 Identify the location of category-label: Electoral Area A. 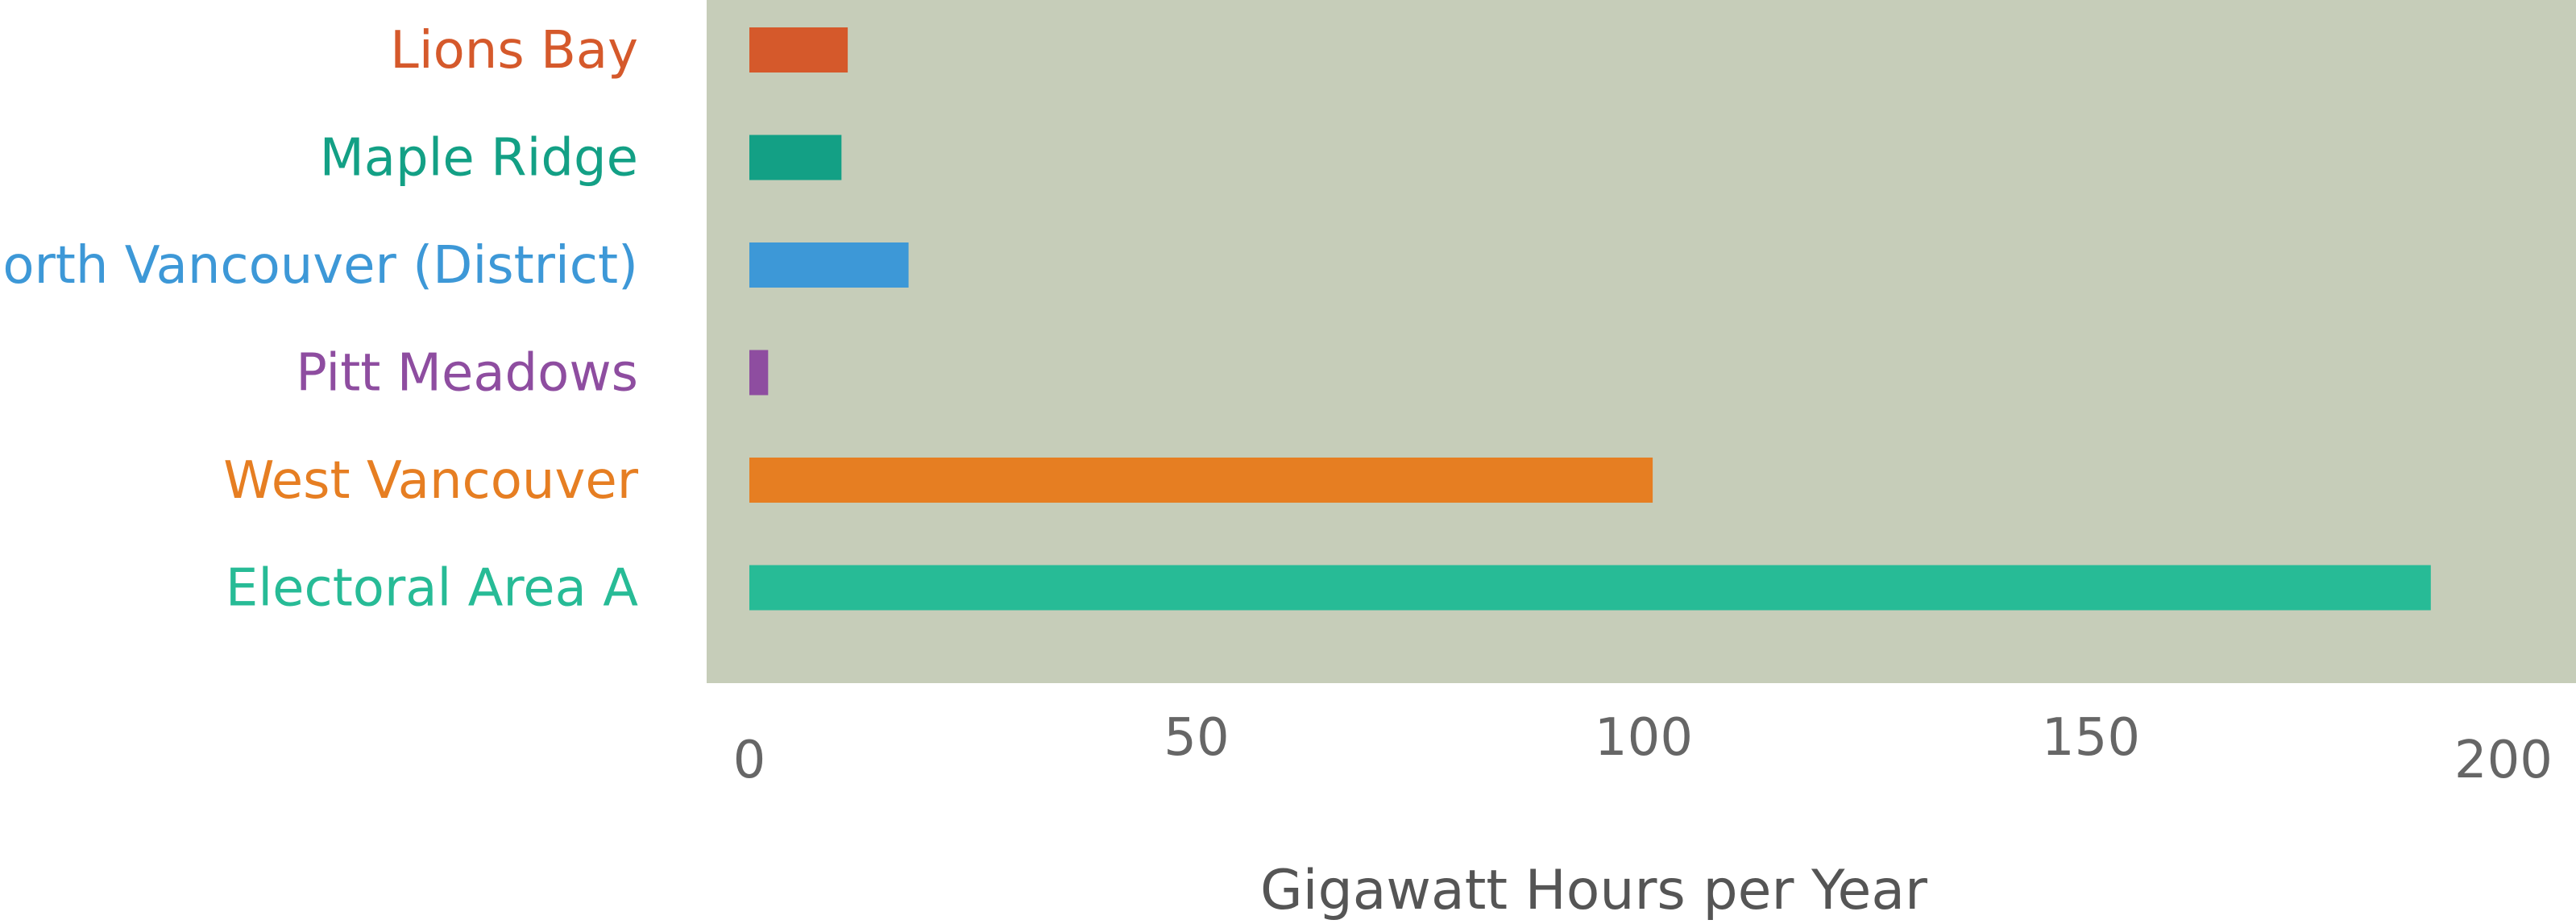
(432, 589).